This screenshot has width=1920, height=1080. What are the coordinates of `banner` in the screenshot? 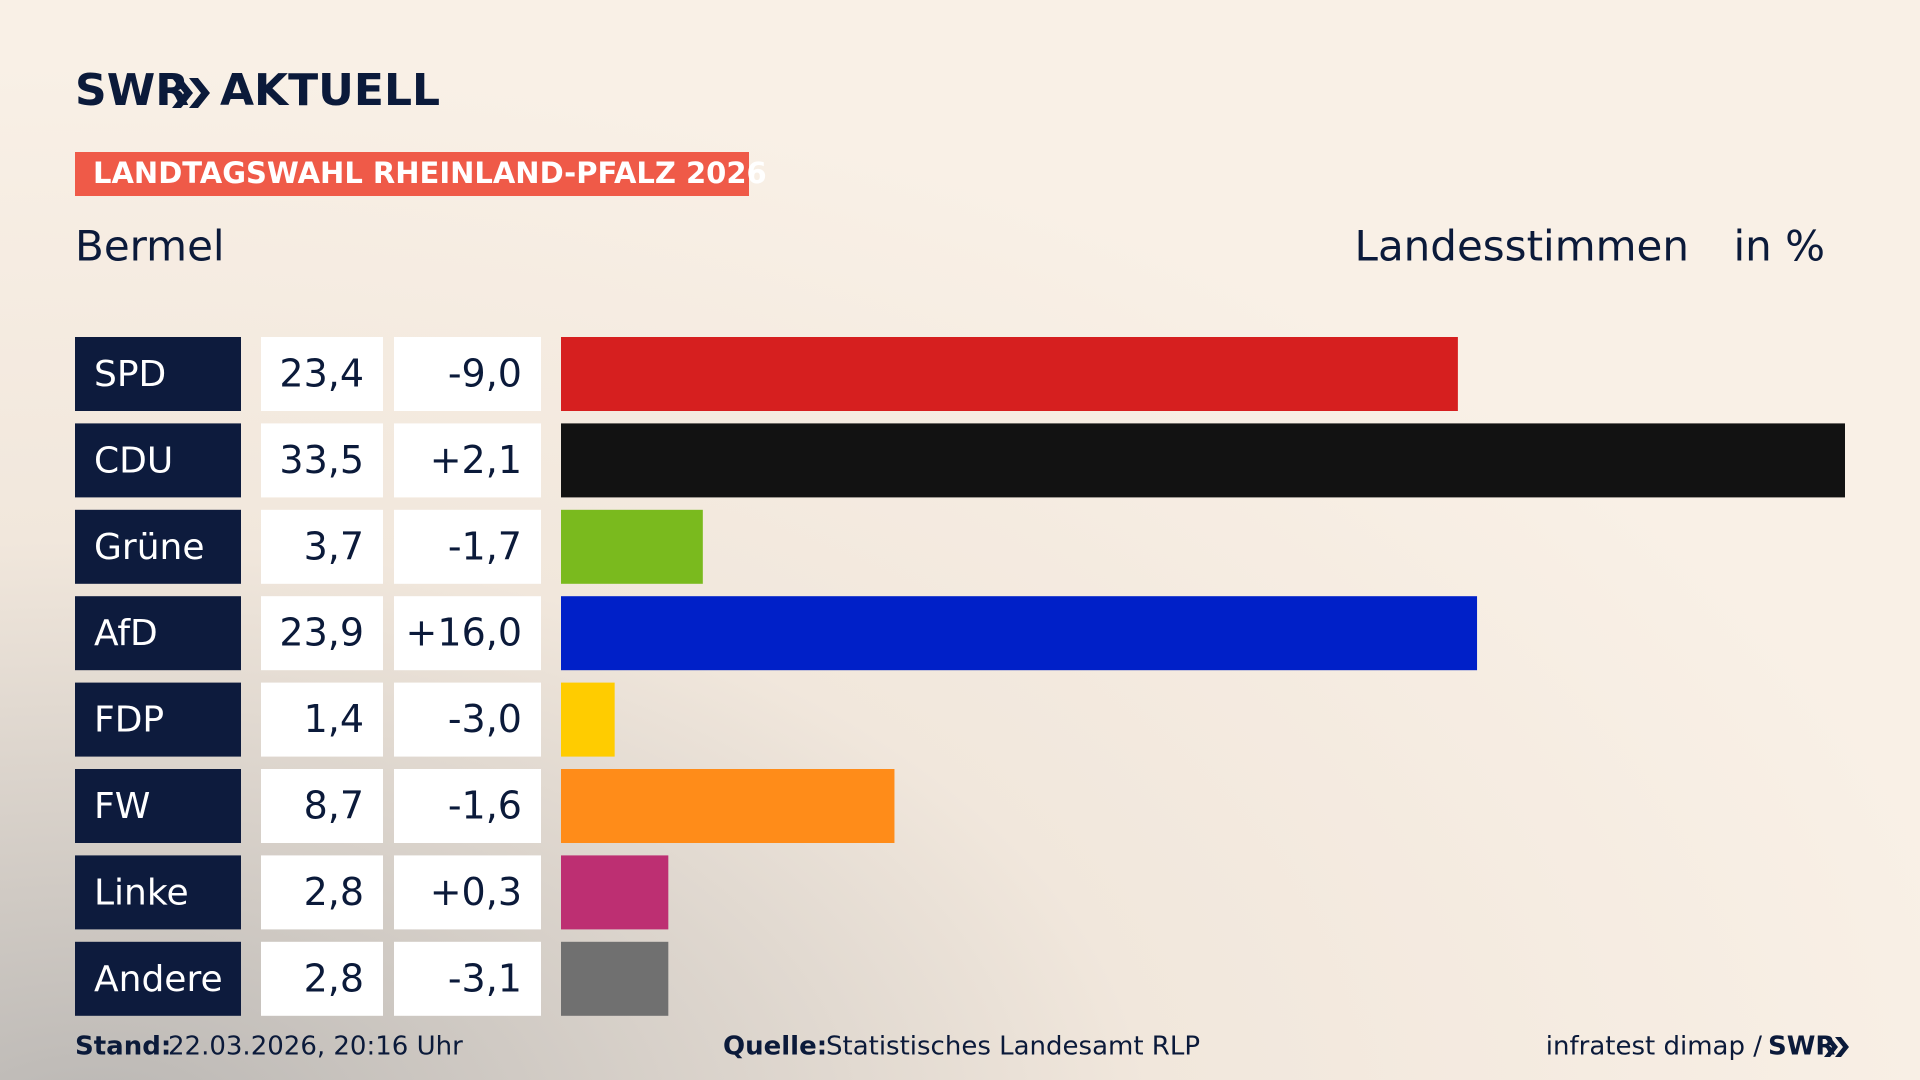 It's located at (412, 174).